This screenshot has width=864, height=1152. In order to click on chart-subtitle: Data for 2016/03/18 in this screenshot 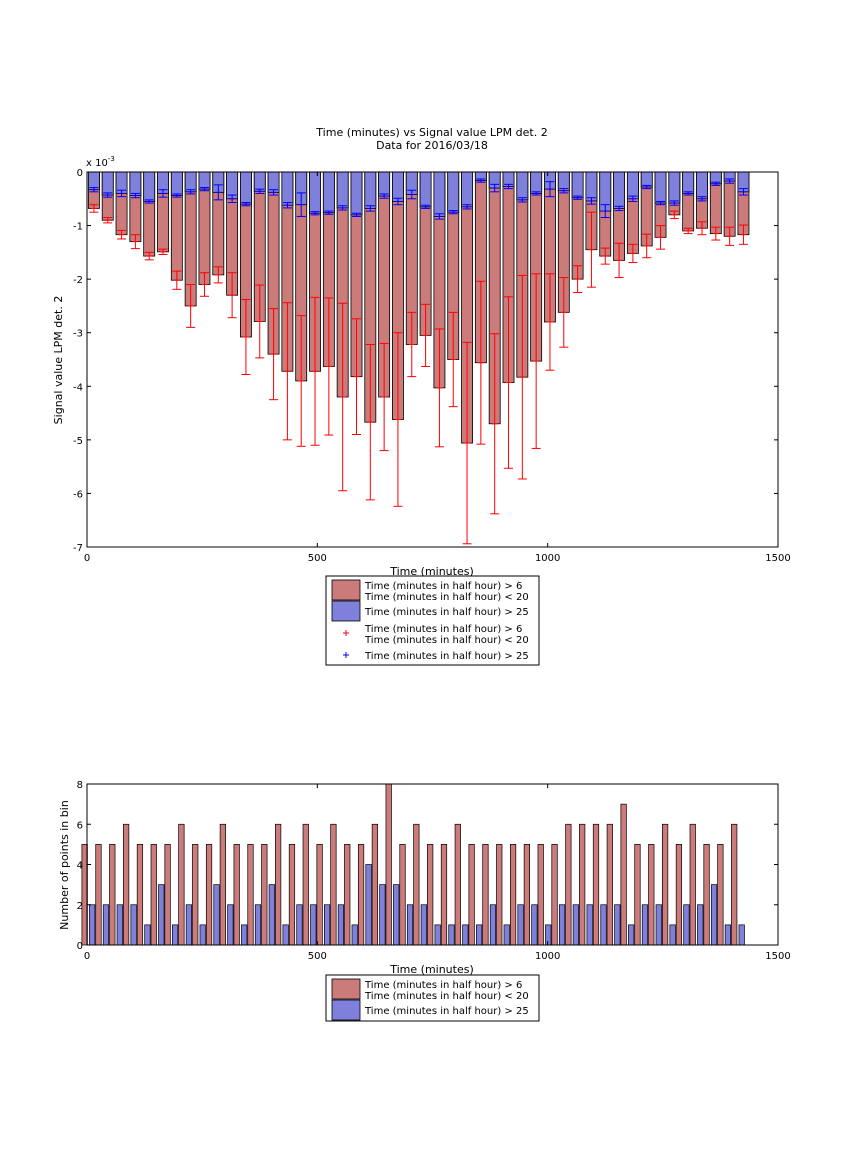, I will do `click(432, 145)`.